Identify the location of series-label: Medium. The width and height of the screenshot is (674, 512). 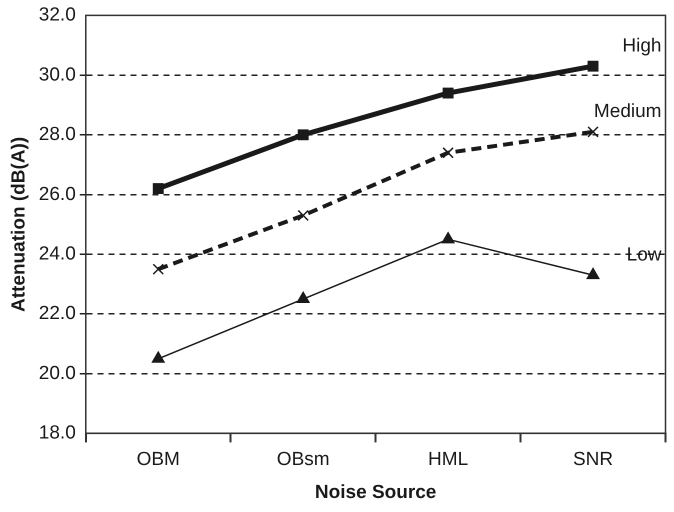
(628, 111).